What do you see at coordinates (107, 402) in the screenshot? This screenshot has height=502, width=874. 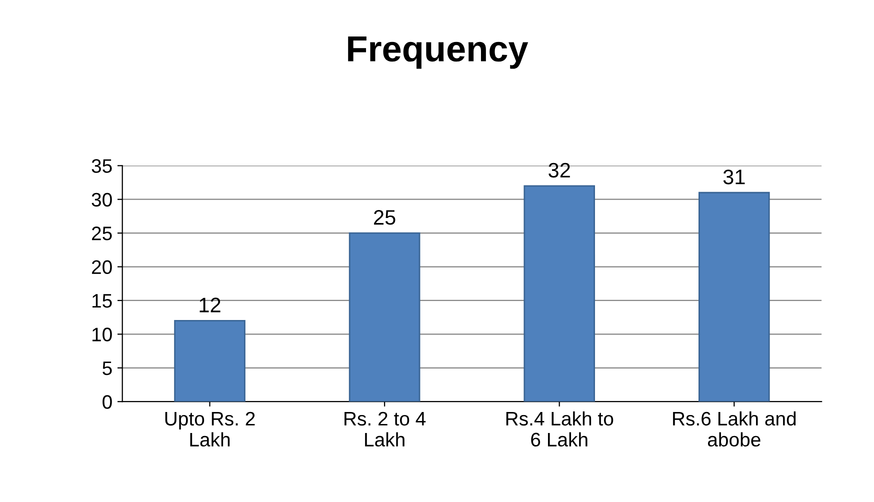 I see `y-tick-label: 0` at bounding box center [107, 402].